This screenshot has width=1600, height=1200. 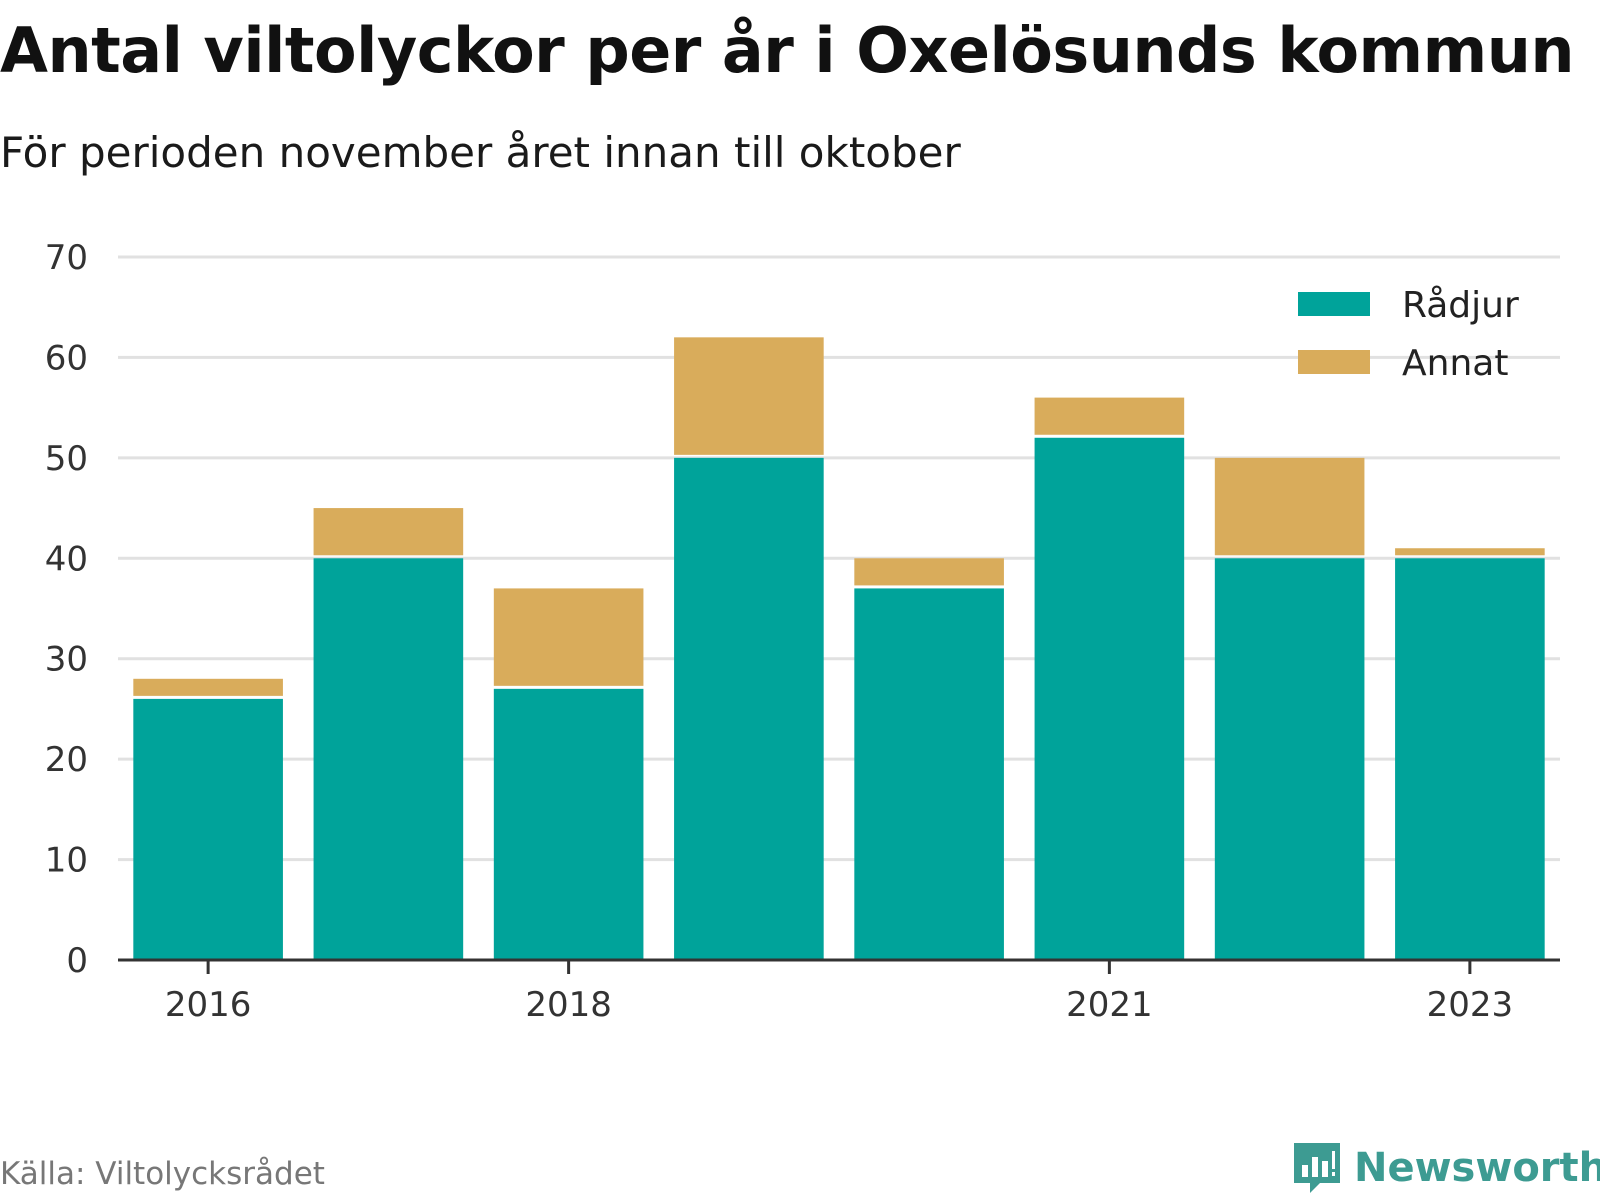 What do you see at coordinates (66, 660) in the screenshot?
I see `y-tick-label: 30` at bounding box center [66, 660].